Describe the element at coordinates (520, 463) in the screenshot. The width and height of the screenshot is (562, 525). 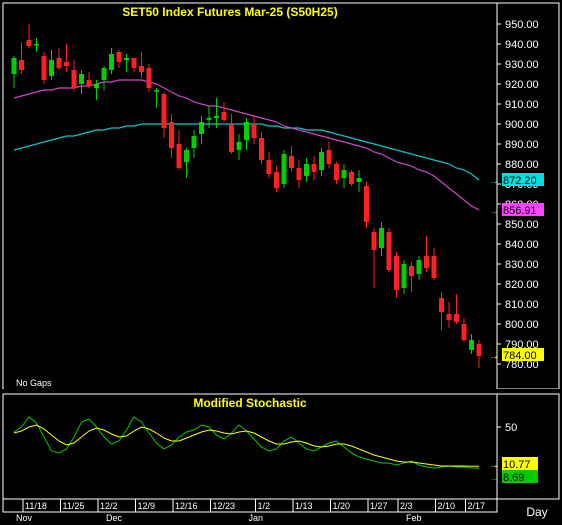
I see `stoch-d-last-label-box` at that location.